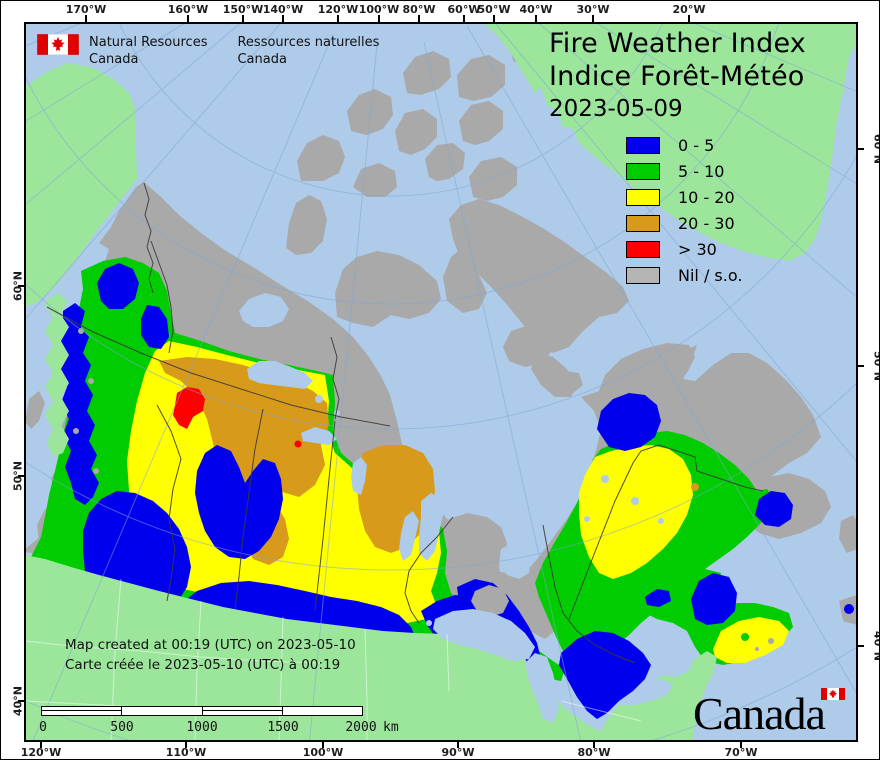 The height and width of the screenshot is (760, 880). What do you see at coordinates (696, 145) in the screenshot?
I see `legend-label: 0 - 5` at bounding box center [696, 145].